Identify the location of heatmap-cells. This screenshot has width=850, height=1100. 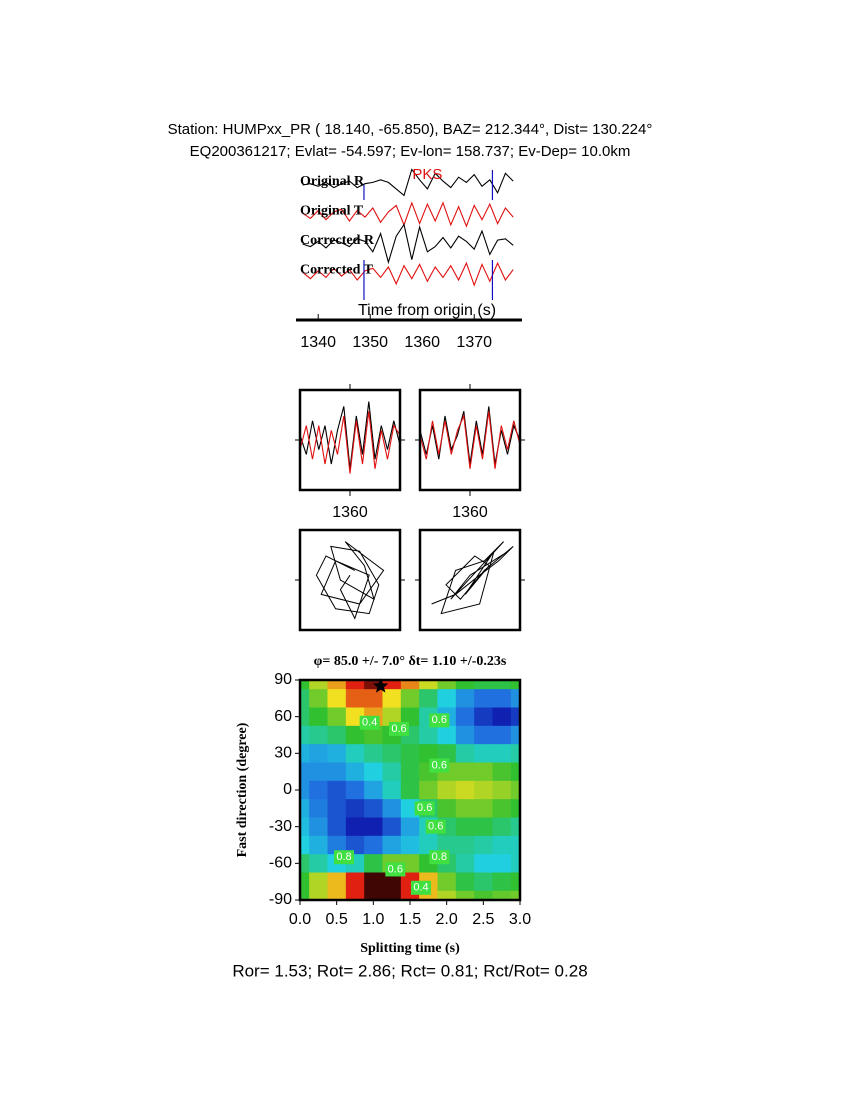
(410, 790).